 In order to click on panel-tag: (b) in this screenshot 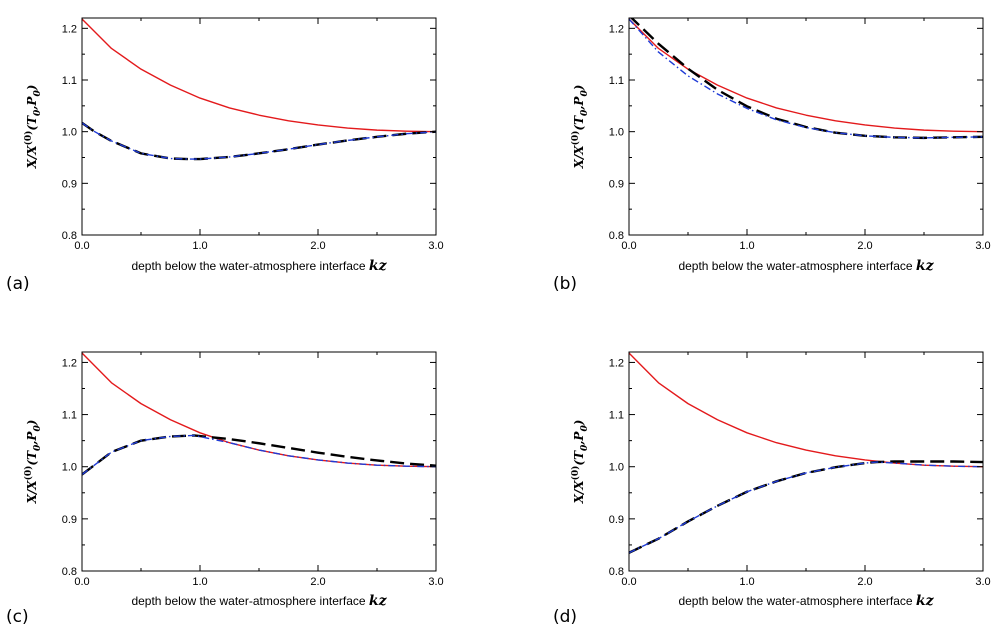, I will do `click(565, 284)`.